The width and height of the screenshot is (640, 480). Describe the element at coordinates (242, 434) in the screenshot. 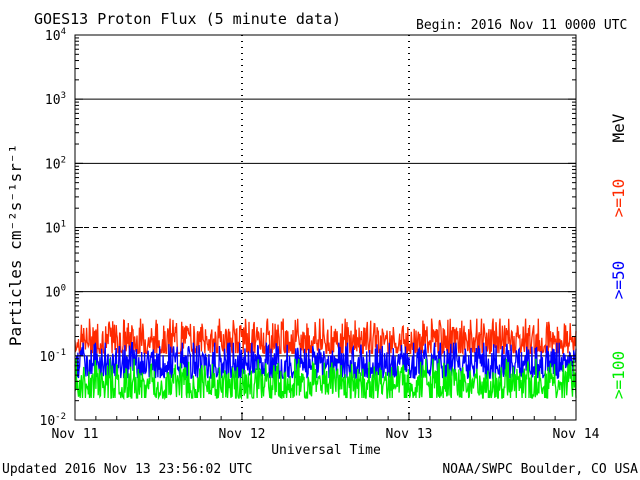

I see `x-tick-label-1: Nov 12` at that location.